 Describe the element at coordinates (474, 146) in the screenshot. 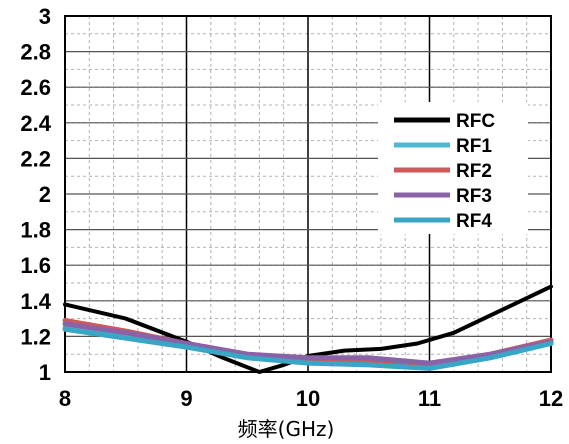

I see `legend-label-rf1: RF1` at that location.